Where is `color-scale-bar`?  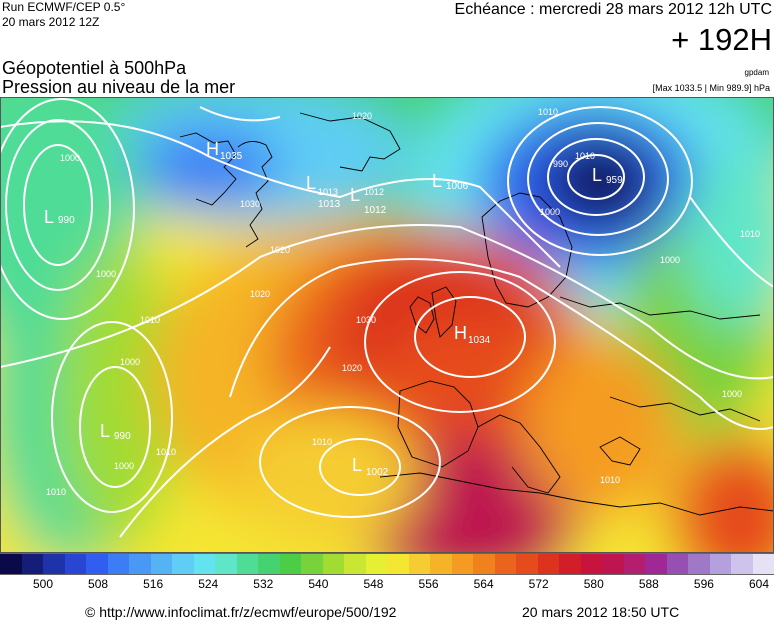
color-scale-bar is located at coordinates (387, 564).